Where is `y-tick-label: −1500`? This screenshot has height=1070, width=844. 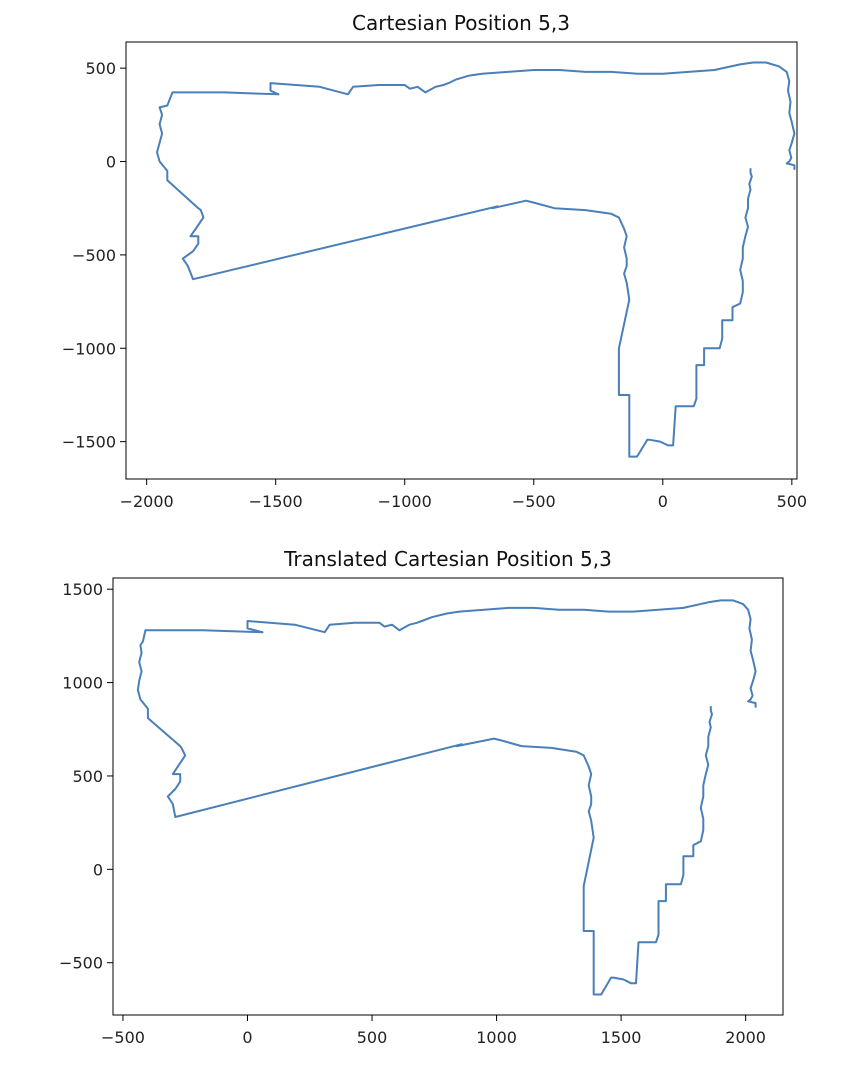
y-tick-label: −1500 is located at coordinates (89, 442).